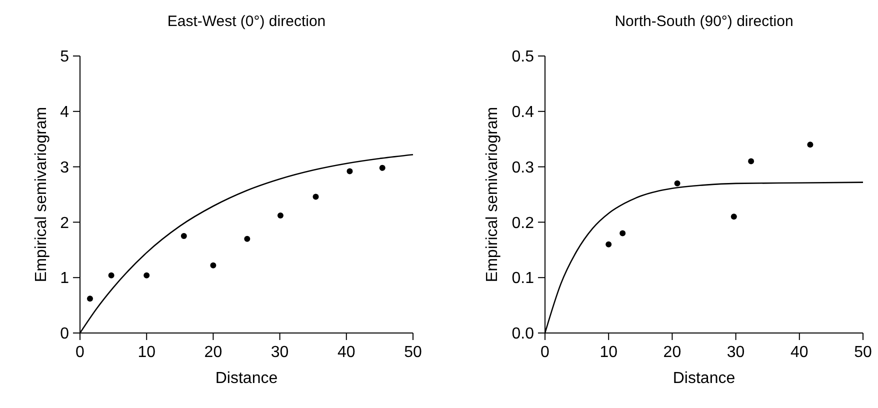  Describe the element at coordinates (65, 167) in the screenshot. I see `y-tick-label: 3` at that location.